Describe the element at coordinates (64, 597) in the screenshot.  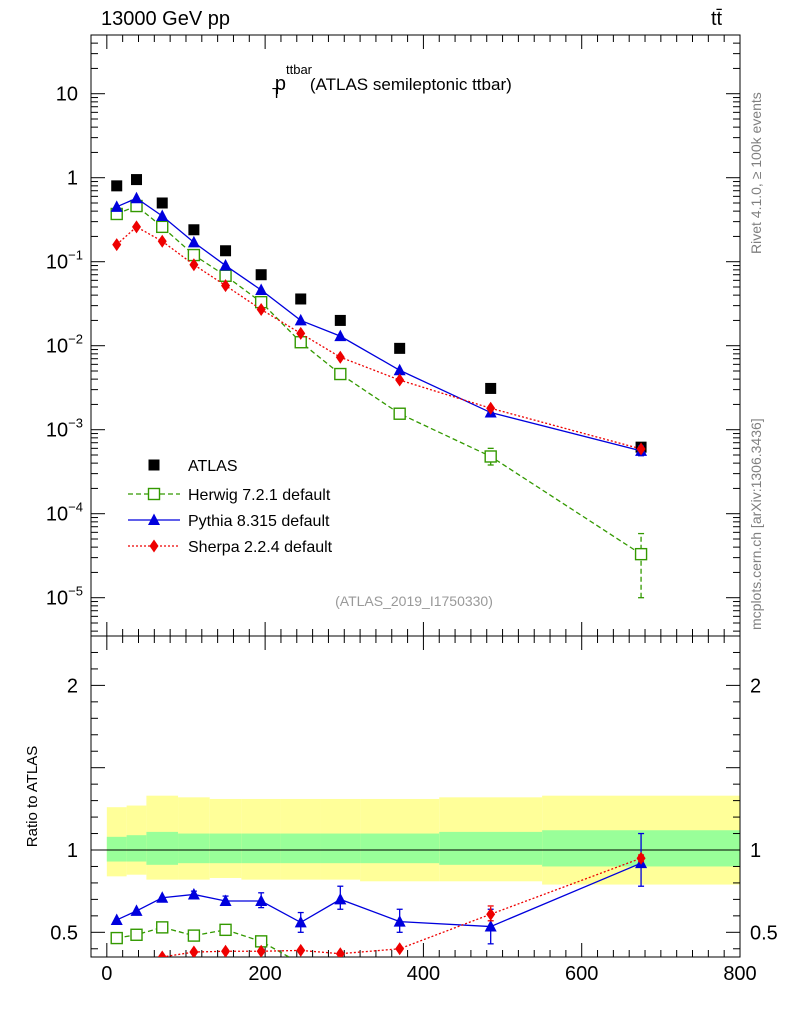
I see `y-tick-label: 10⁻⁵` at that location.